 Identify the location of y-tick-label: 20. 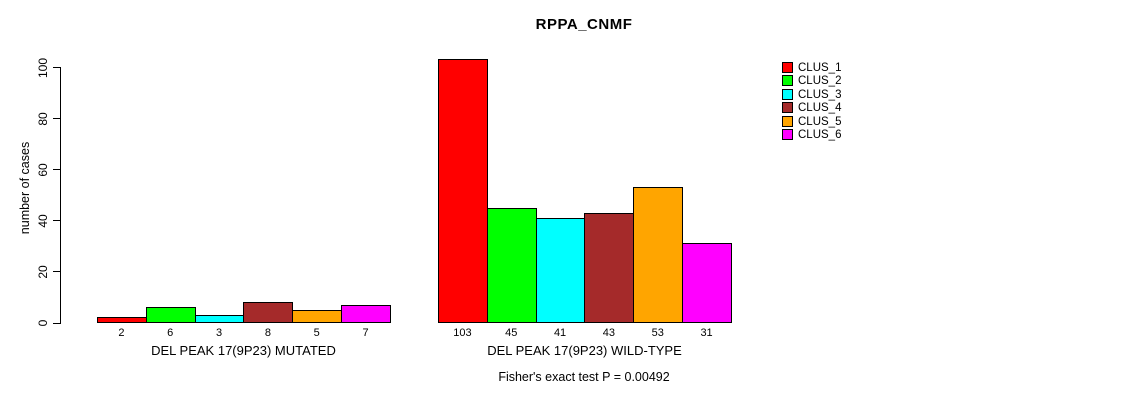
(43, 272).